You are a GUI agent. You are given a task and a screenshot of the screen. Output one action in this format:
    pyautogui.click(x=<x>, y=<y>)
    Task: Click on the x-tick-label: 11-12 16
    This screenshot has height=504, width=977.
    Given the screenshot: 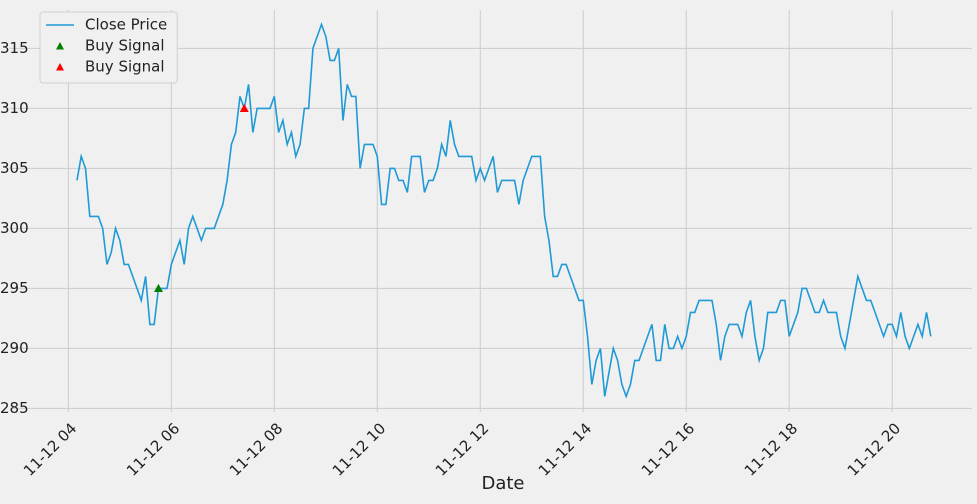 What is the action you would take?
    pyautogui.click(x=668, y=449)
    